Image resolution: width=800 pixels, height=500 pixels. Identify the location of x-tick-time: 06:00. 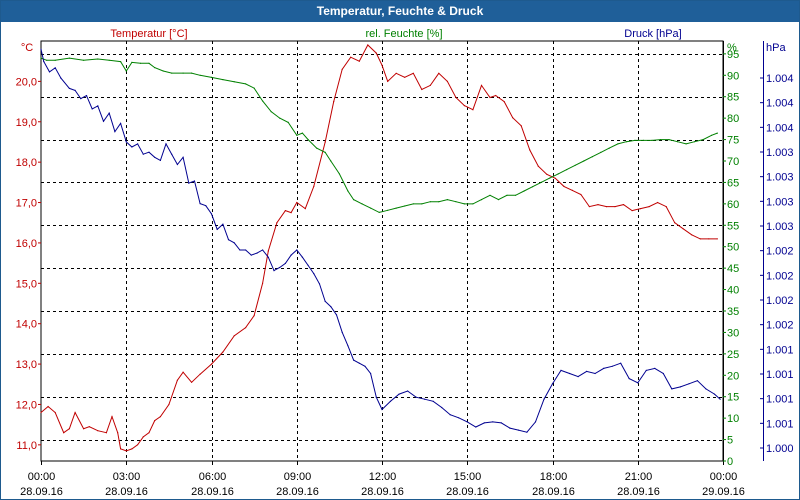
(213, 477).